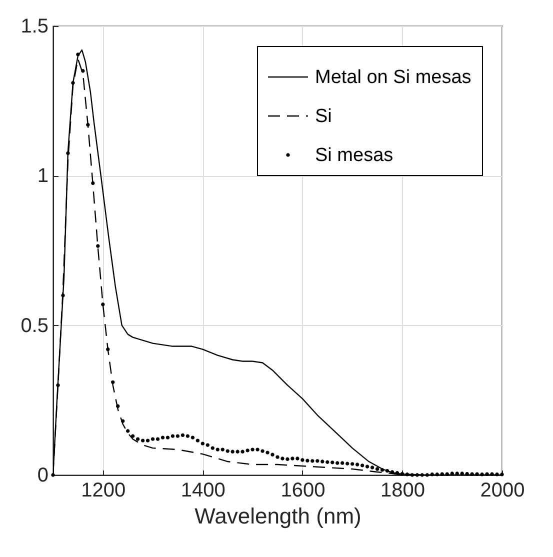 Image resolution: width=553 pixels, height=557 pixels. What do you see at coordinates (42, 475) in the screenshot?
I see `y-tick-label: 0` at bounding box center [42, 475].